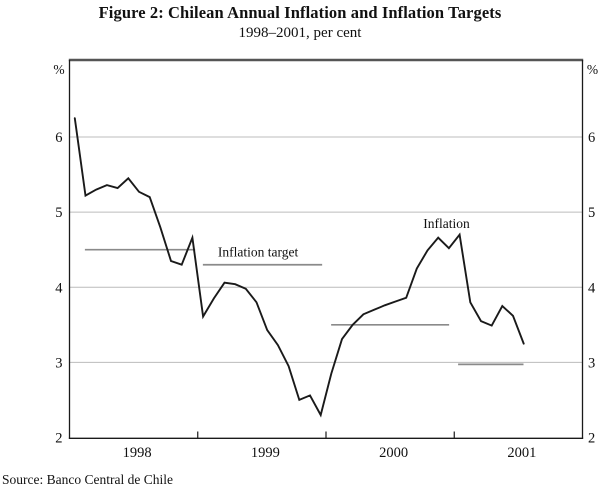  Describe the element at coordinates (59, 288) in the screenshot. I see `y-tick-label-left-4: 4` at that location.